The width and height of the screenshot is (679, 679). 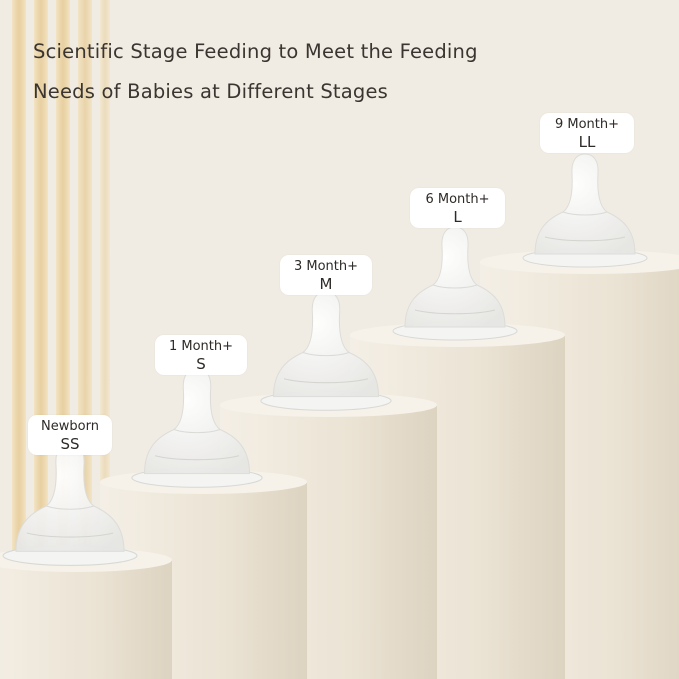 What do you see at coordinates (201, 346) in the screenshot?
I see `stage-age: 1 Month+` at bounding box center [201, 346].